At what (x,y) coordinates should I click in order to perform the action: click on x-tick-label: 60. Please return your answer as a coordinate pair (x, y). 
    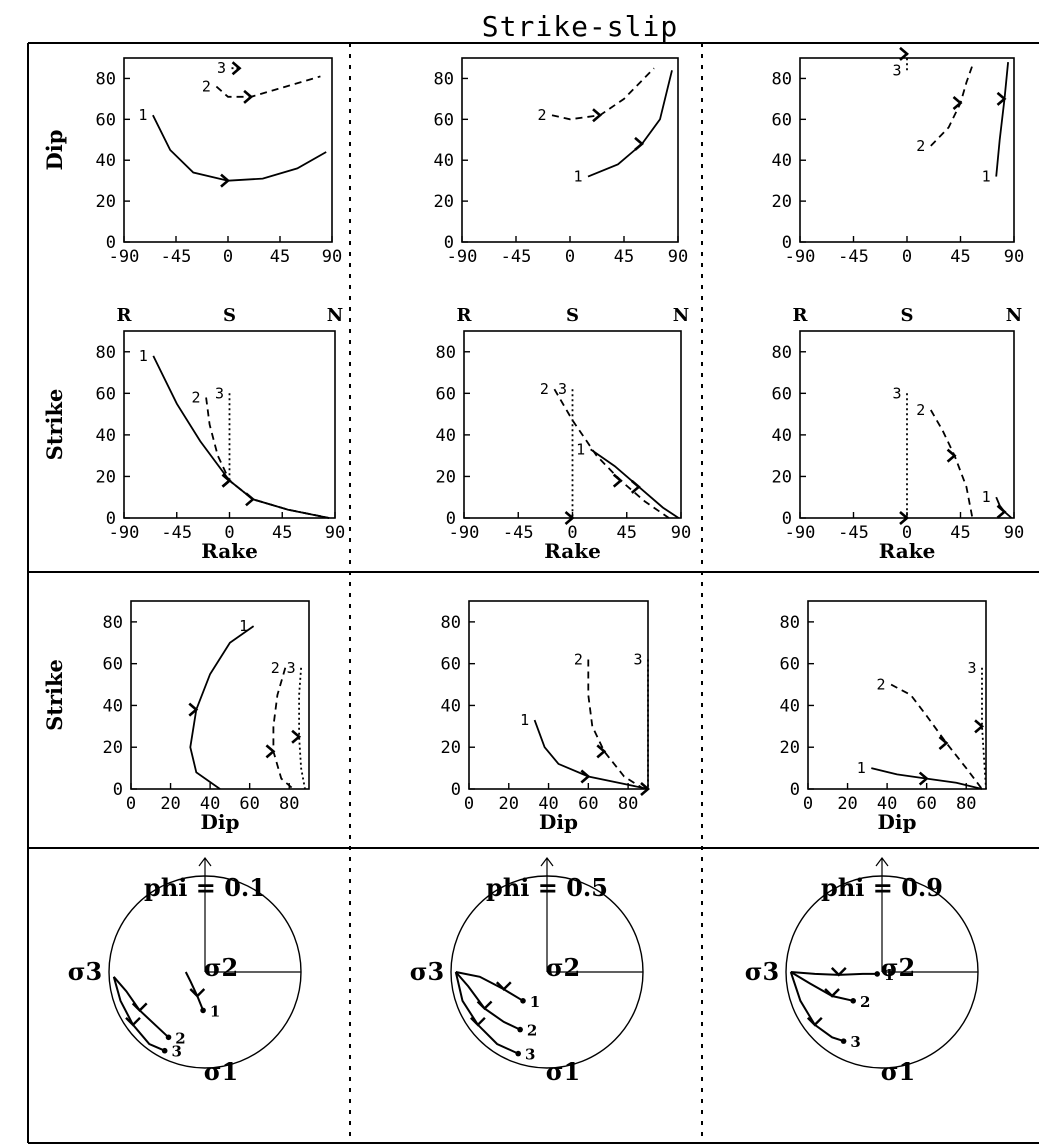
    Looking at the image, I should click on (926, 804).